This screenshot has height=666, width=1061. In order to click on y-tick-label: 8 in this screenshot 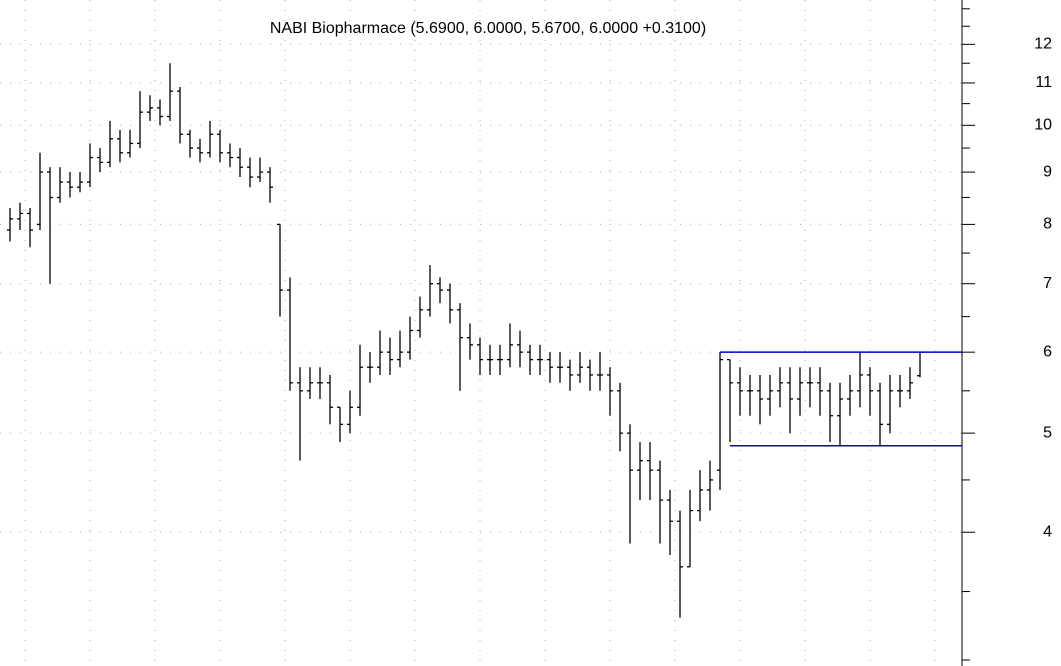, I will do `click(1047, 224)`.